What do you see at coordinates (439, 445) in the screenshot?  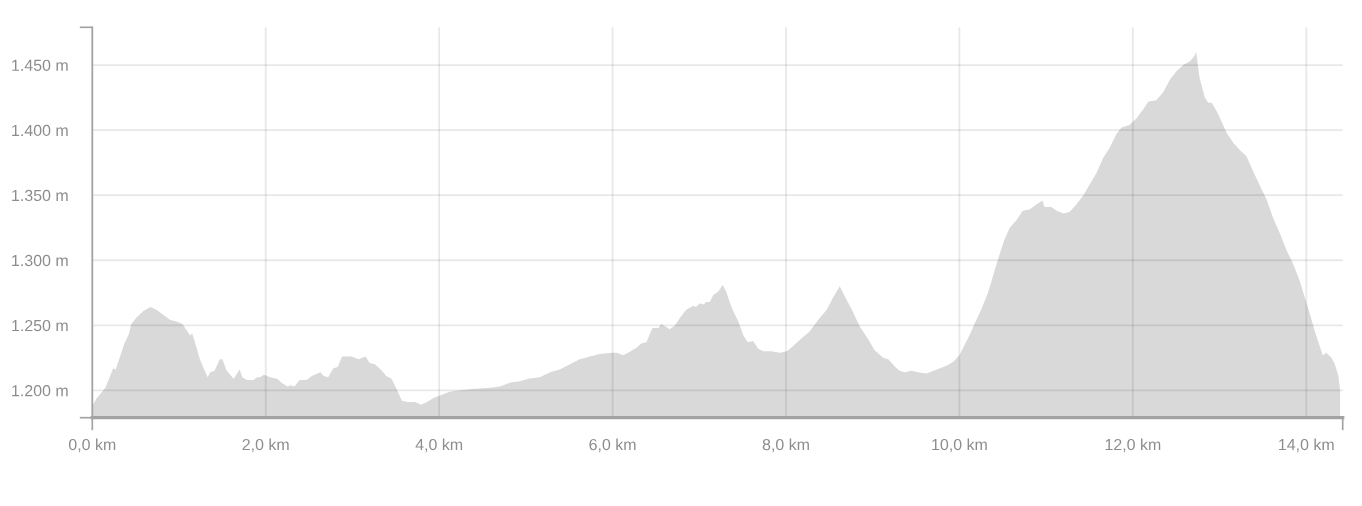 I see `x-tick-label: 4,0 km` at bounding box center [439, 445].